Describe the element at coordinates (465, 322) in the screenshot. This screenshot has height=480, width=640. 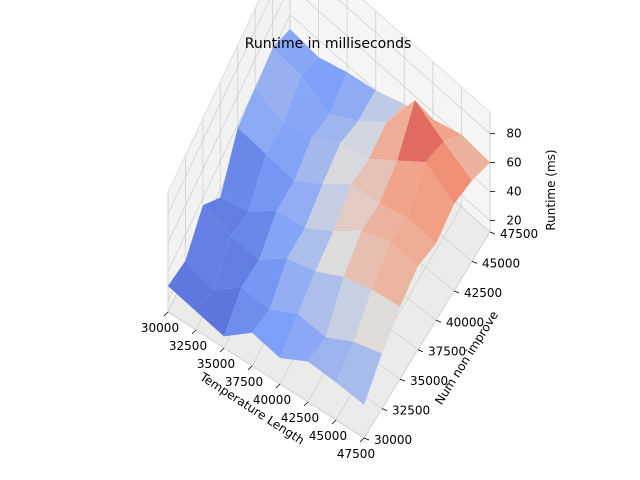
I see `y-tick-label-4: 40000` at that location.